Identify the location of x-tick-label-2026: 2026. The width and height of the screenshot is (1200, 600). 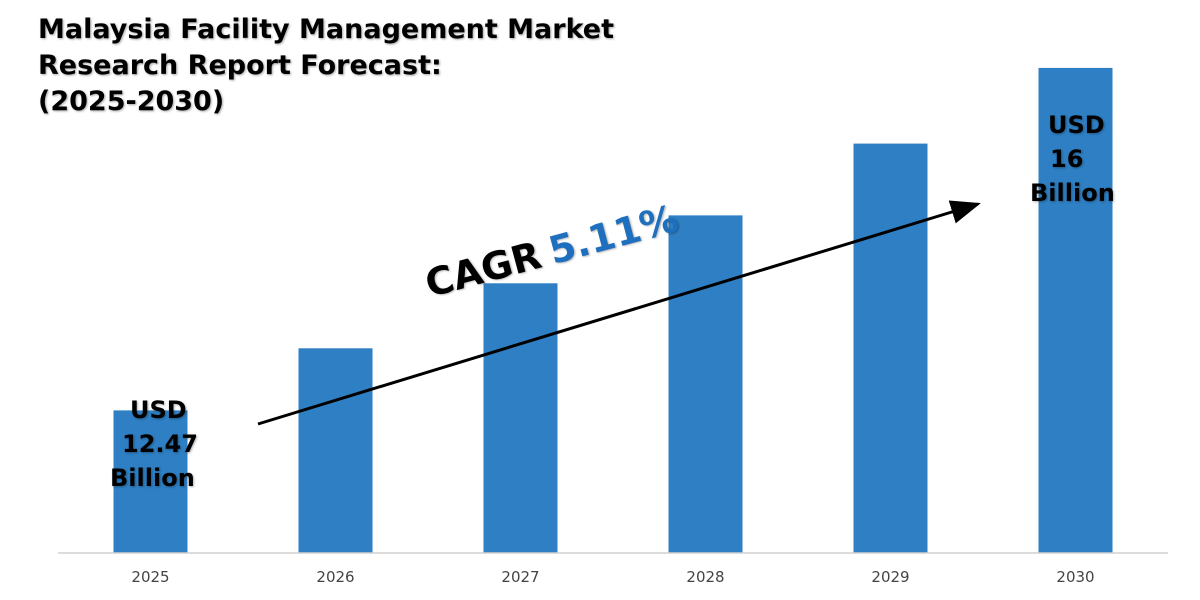
(335, 577).